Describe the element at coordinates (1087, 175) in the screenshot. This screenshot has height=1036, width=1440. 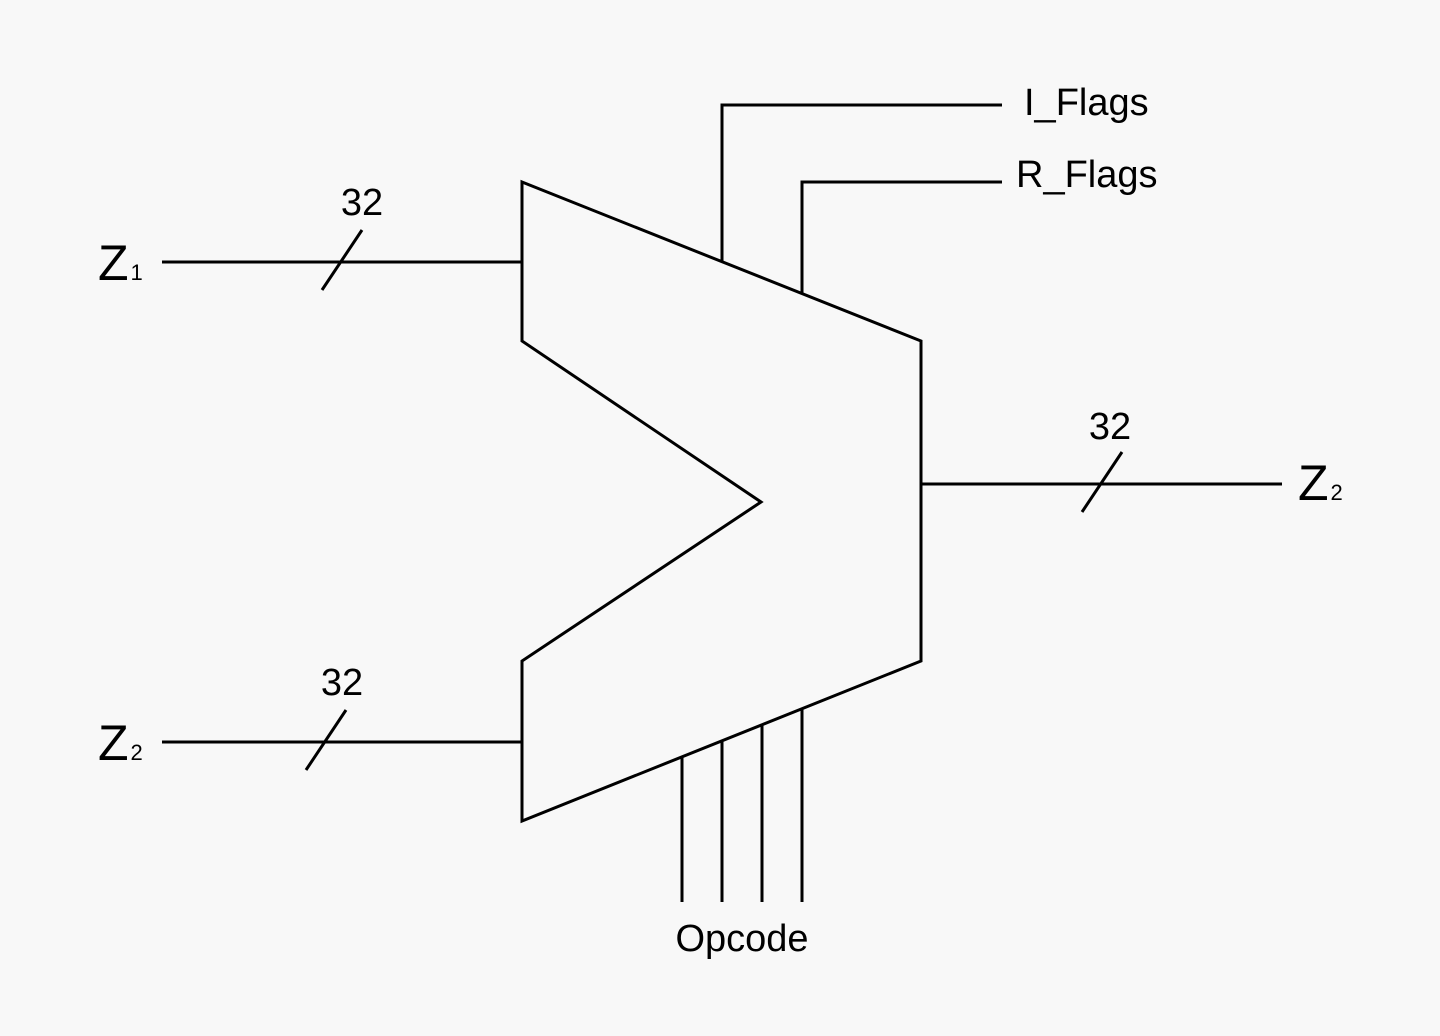
I see `r-flags-label: R_Flags` at that location.